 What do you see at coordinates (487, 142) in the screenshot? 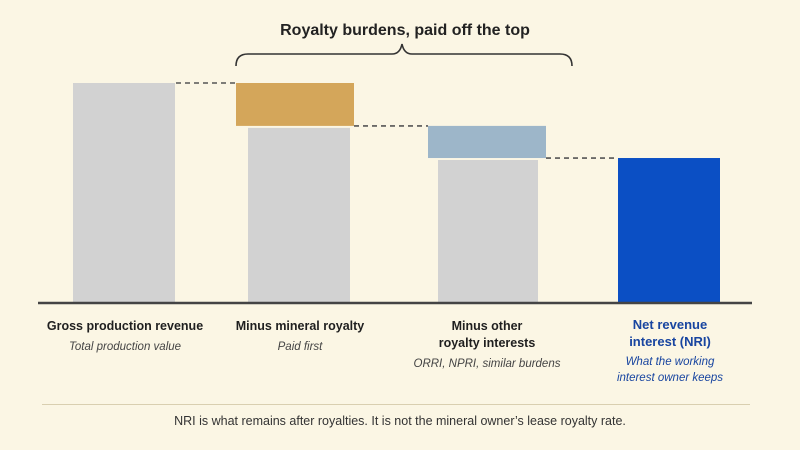
I see `waterfall-bar-decrease-other` at bounding box center [487, 142].